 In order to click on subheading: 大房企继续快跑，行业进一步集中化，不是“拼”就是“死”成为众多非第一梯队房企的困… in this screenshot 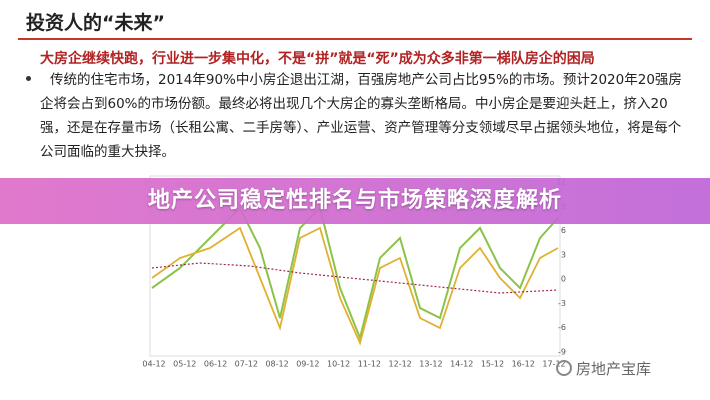, I will do `click(317, 59)`.